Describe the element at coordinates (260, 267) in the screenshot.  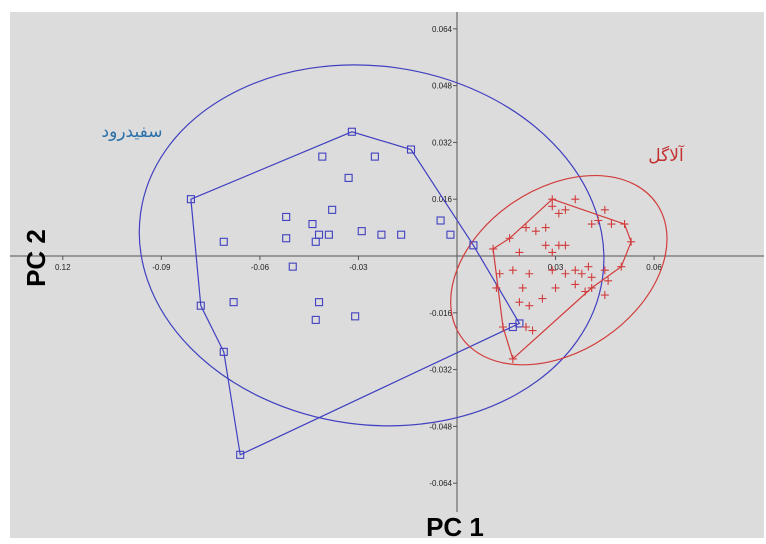
I see `x-tick-label: -0.06` at that location.